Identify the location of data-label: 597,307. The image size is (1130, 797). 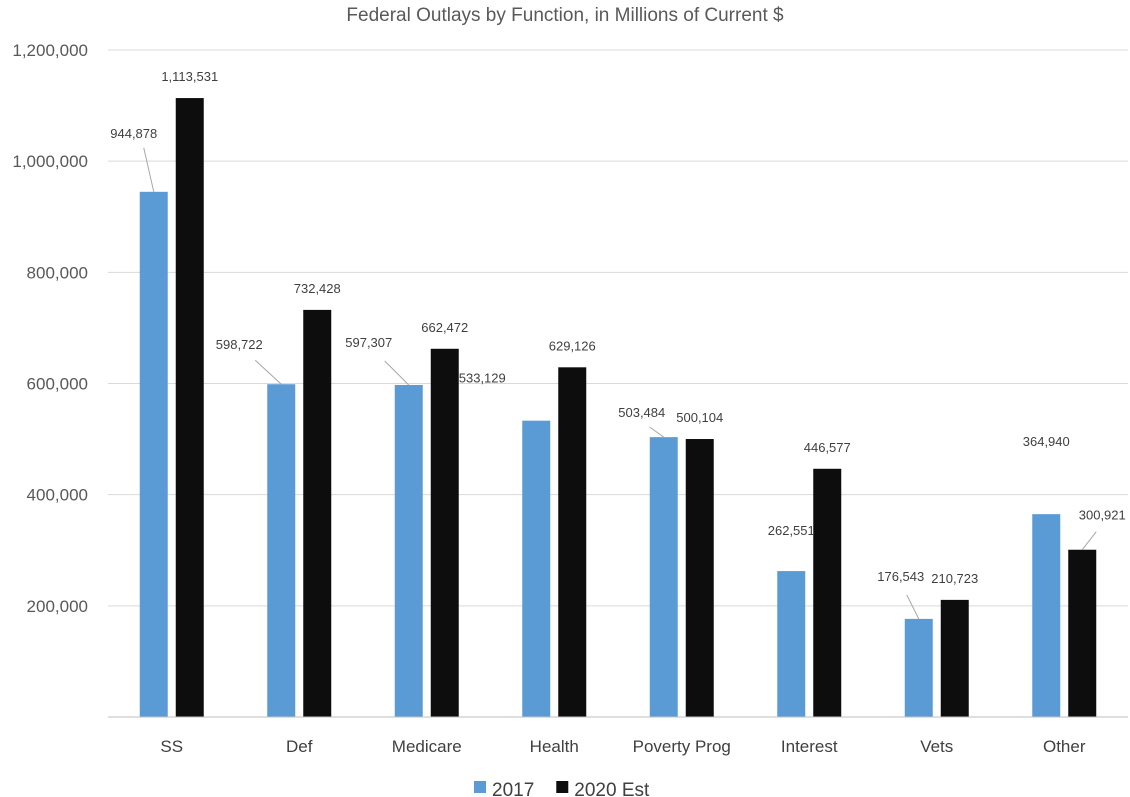
(368, 342).